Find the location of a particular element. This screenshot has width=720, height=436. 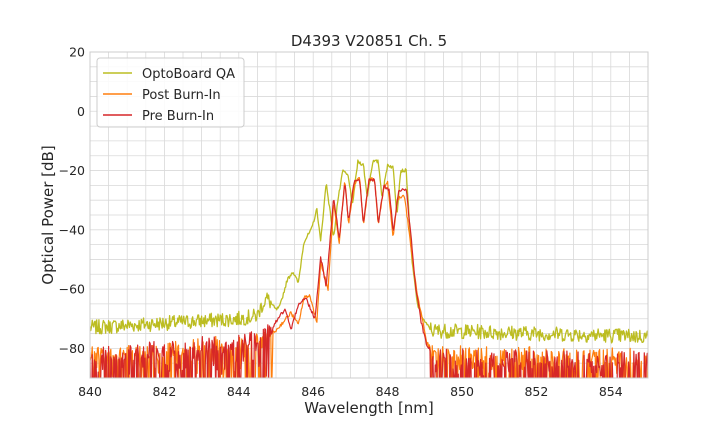

y-tick-label: −80 is located at coordinates (72, 348).